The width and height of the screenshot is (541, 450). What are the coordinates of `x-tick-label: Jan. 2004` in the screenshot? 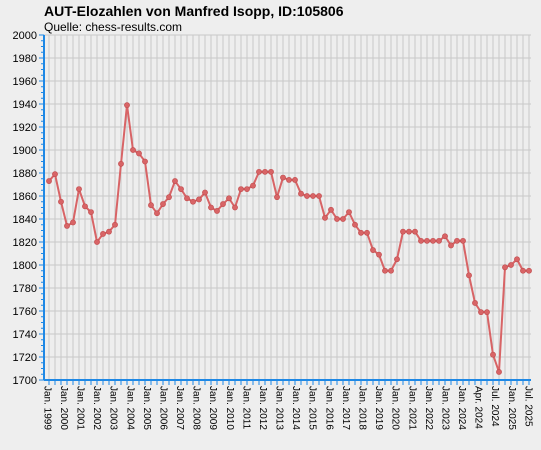 It's located at (129, 408).